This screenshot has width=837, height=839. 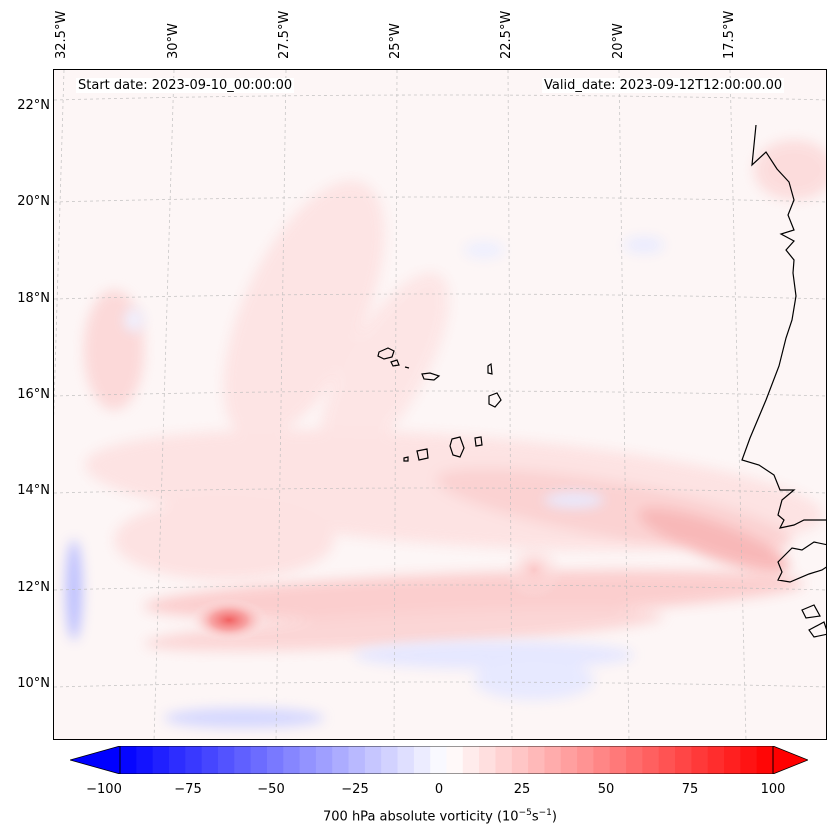 What do you see at coordinates (188, 789) in the screenshot?
I see `colorbar-tick-neg75: −75` at bounding box center [188, 789].